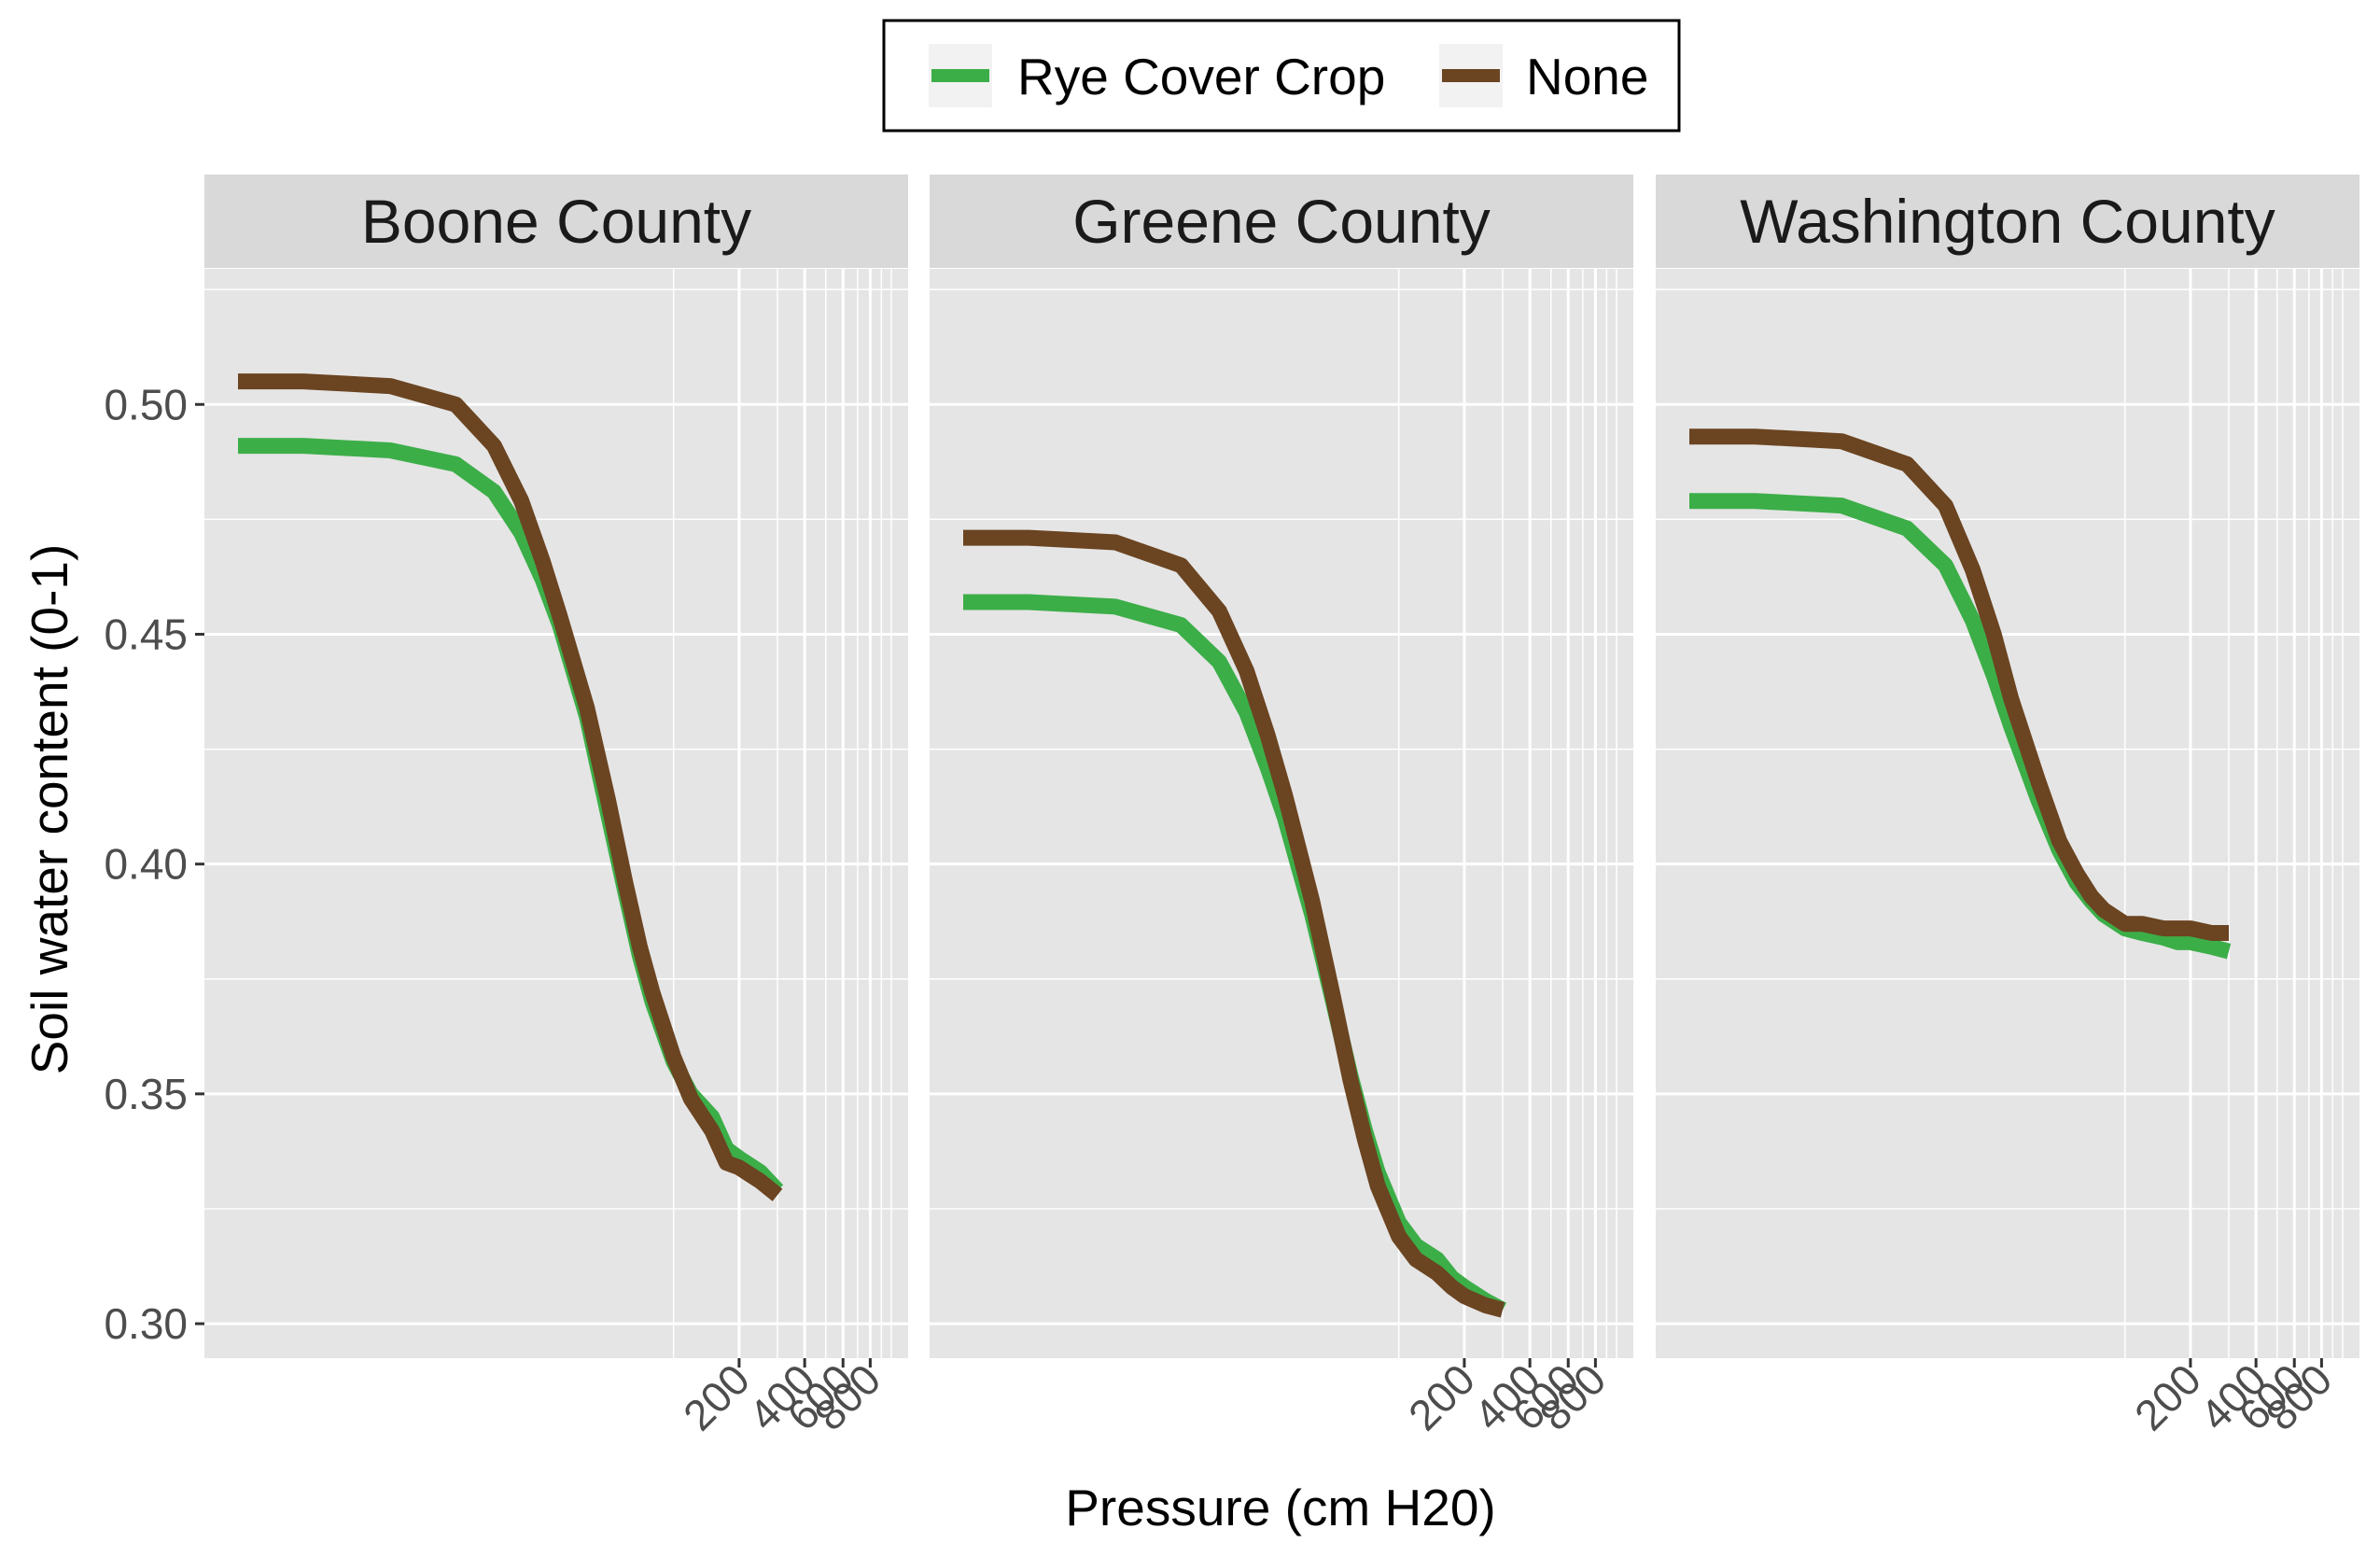 This screenshot has height=1557, width=2380. I want to click on y-tick-label: 0.30, so click(146, 1323).